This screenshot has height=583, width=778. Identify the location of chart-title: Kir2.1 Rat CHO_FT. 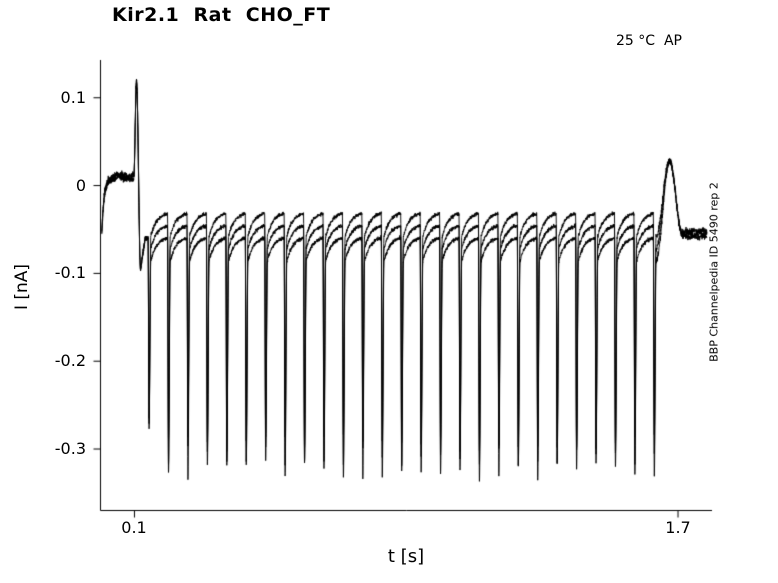
(221, 15).